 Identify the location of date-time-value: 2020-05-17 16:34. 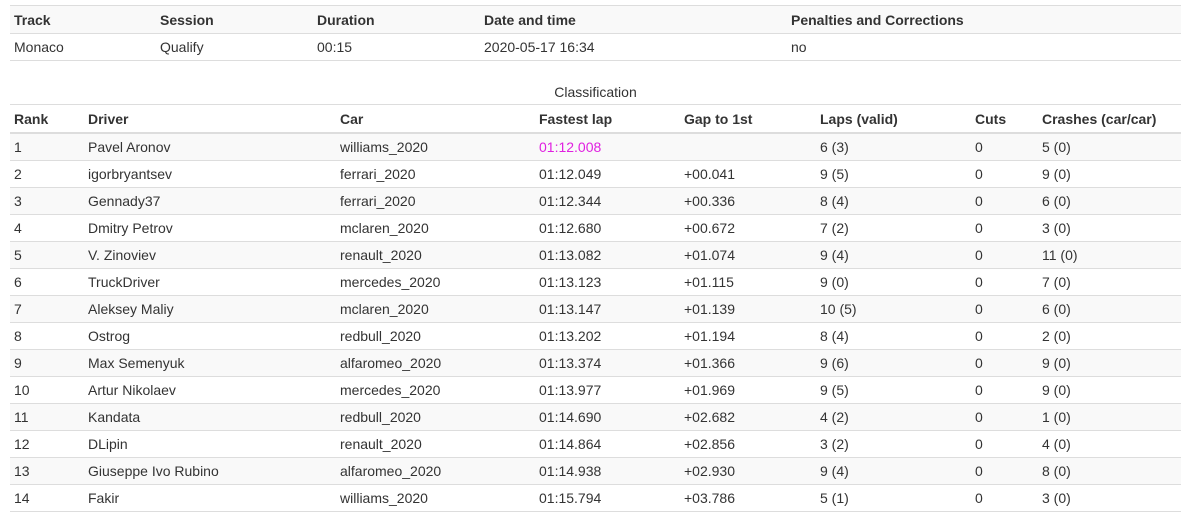
(633, 47).